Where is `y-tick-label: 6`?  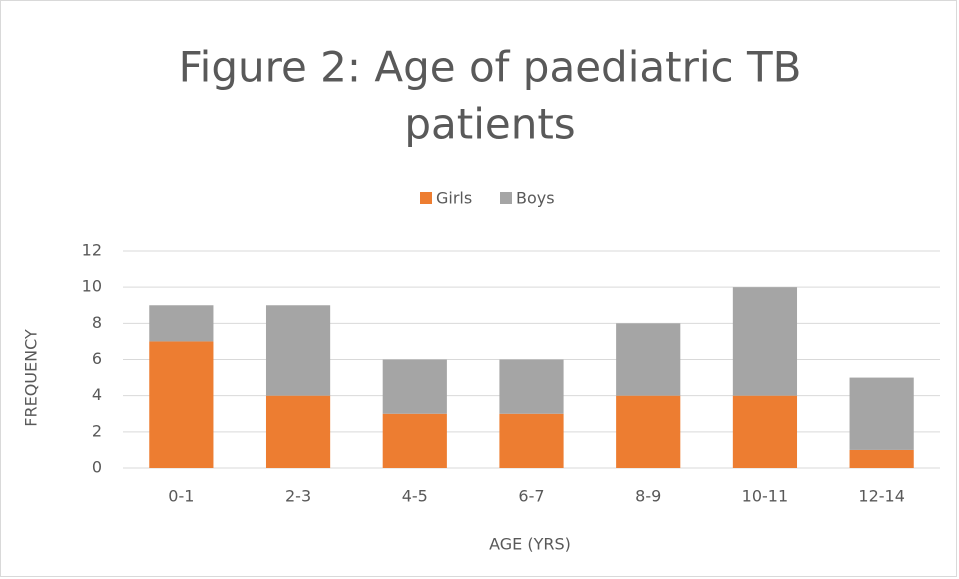
y-tick-label: 6 is located at coordinates (97, 358).